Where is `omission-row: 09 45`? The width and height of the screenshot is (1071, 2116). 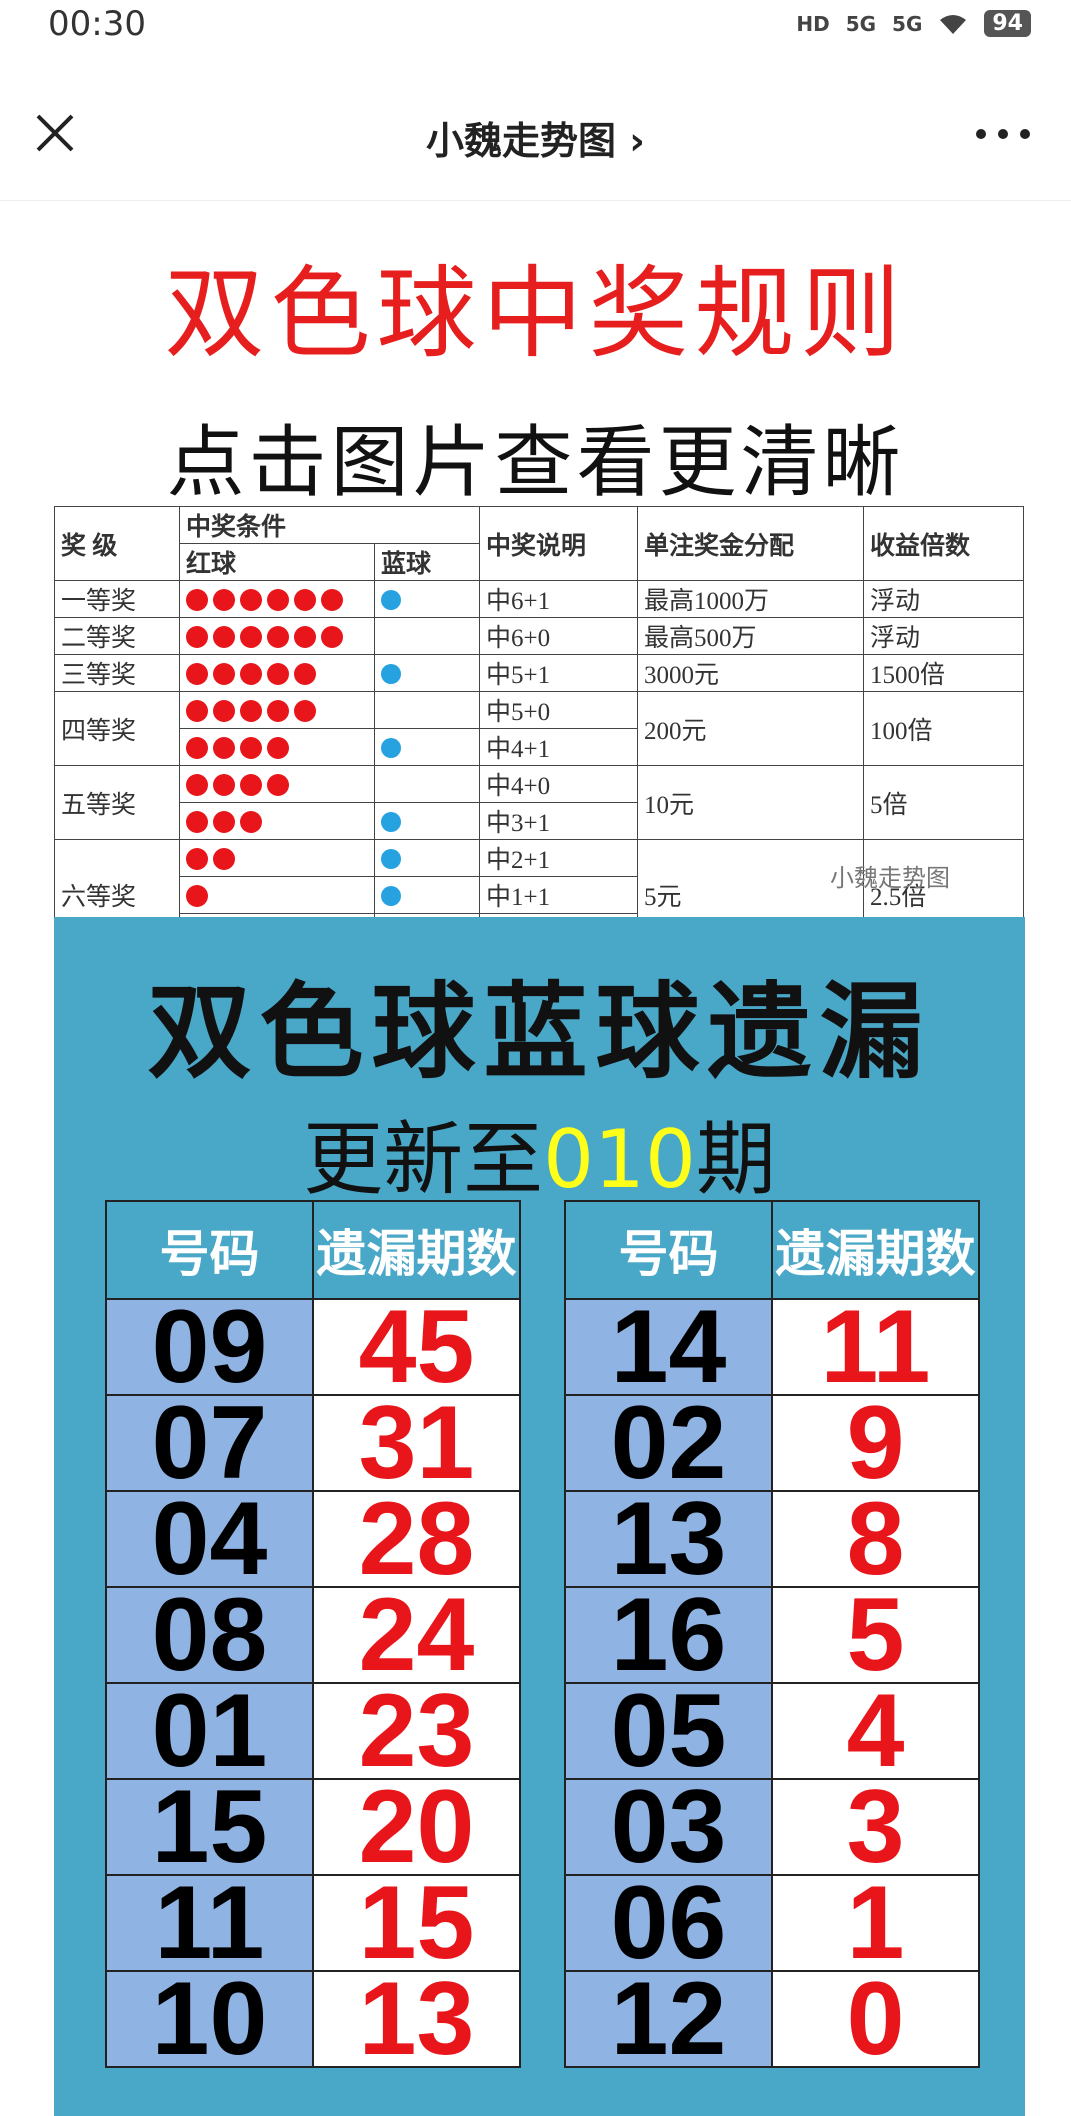
omission-row: 09 45 is located at coordinates (313, 1347).